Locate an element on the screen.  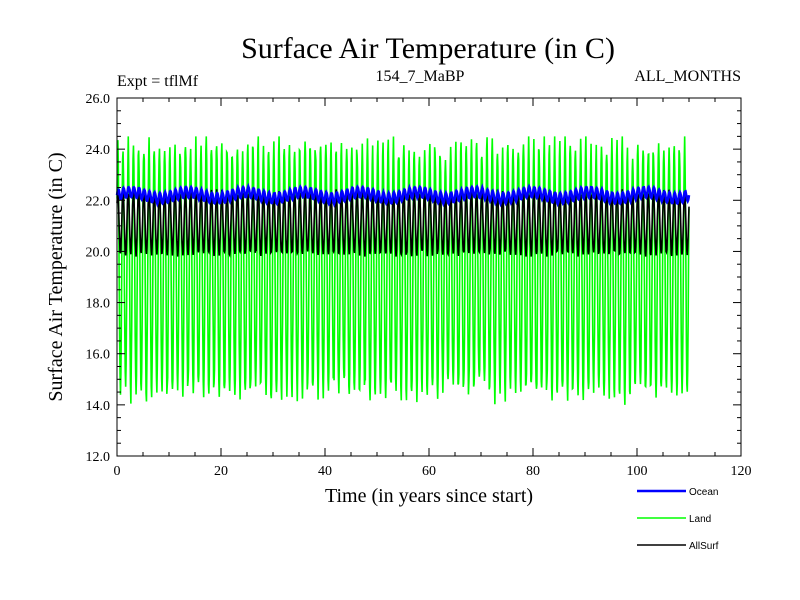
series-line-ocean is located at coordinates (403, 195).